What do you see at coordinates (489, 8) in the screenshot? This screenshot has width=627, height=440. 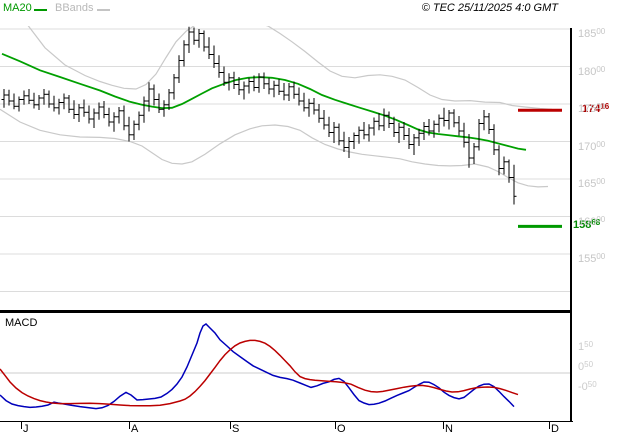 I see `copyright-text: © TEC 25/11/2025 4:0 GMT` at bounding box center [489, 8].